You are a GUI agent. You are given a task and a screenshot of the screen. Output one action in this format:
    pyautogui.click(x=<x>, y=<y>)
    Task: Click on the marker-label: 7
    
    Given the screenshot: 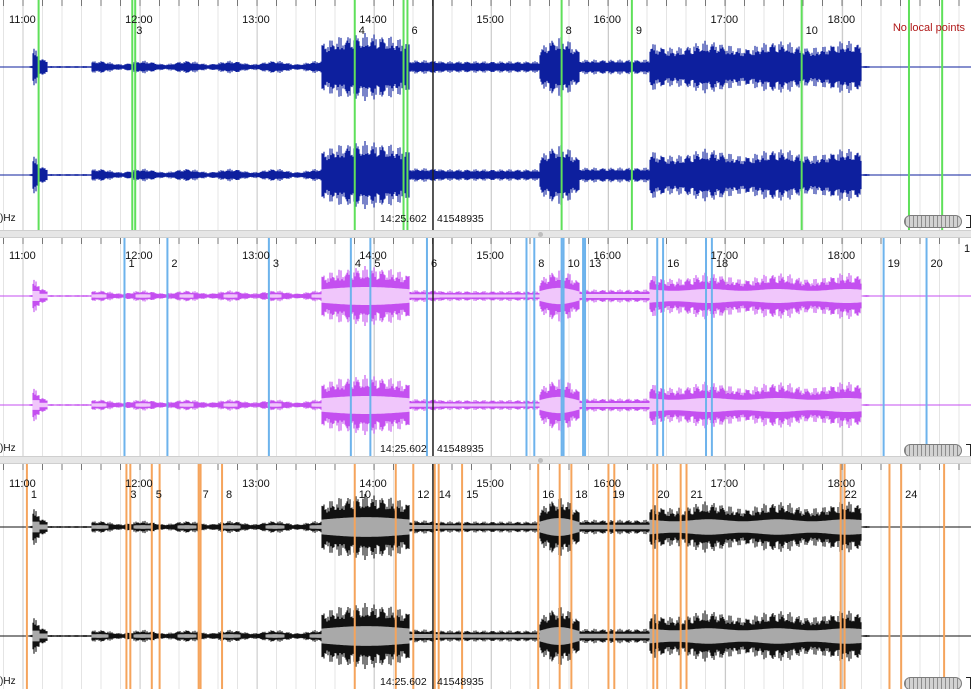 What is the action you would take?
    pyautogui.click(x=205, y=495)
    